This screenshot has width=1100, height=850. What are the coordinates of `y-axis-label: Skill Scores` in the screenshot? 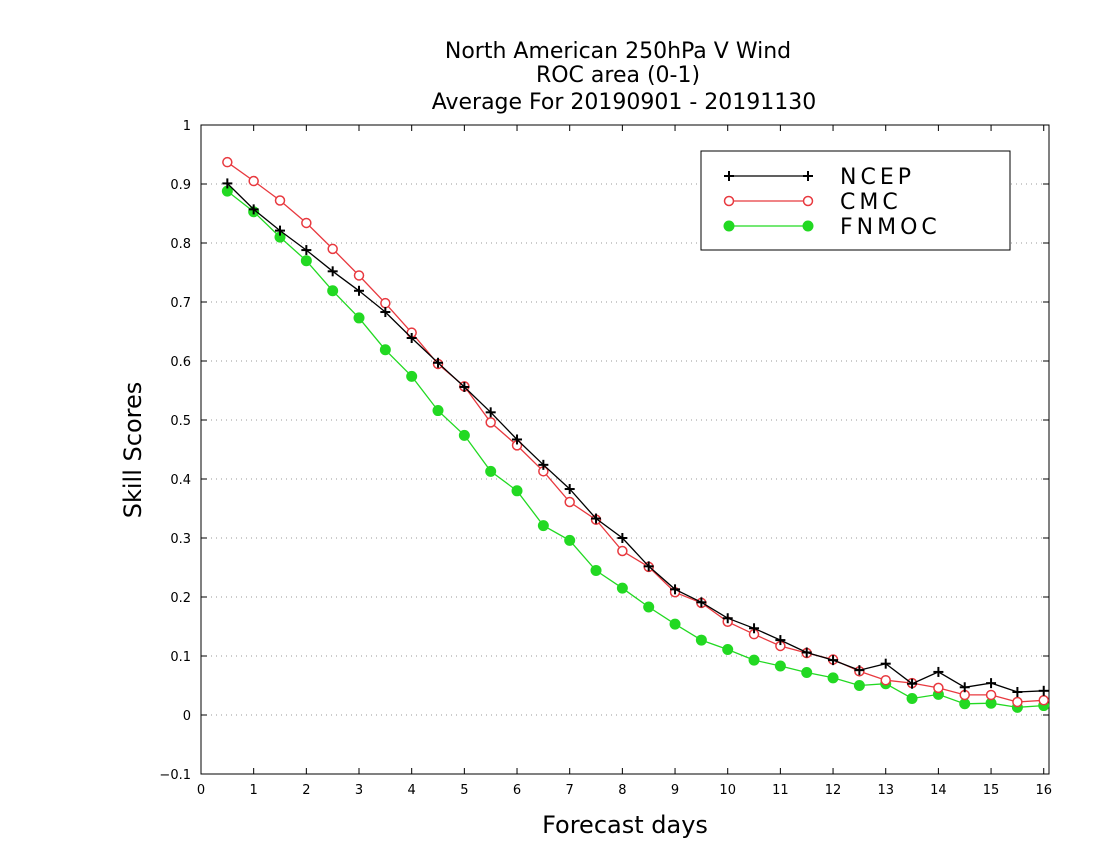 It's located at (133, 450).